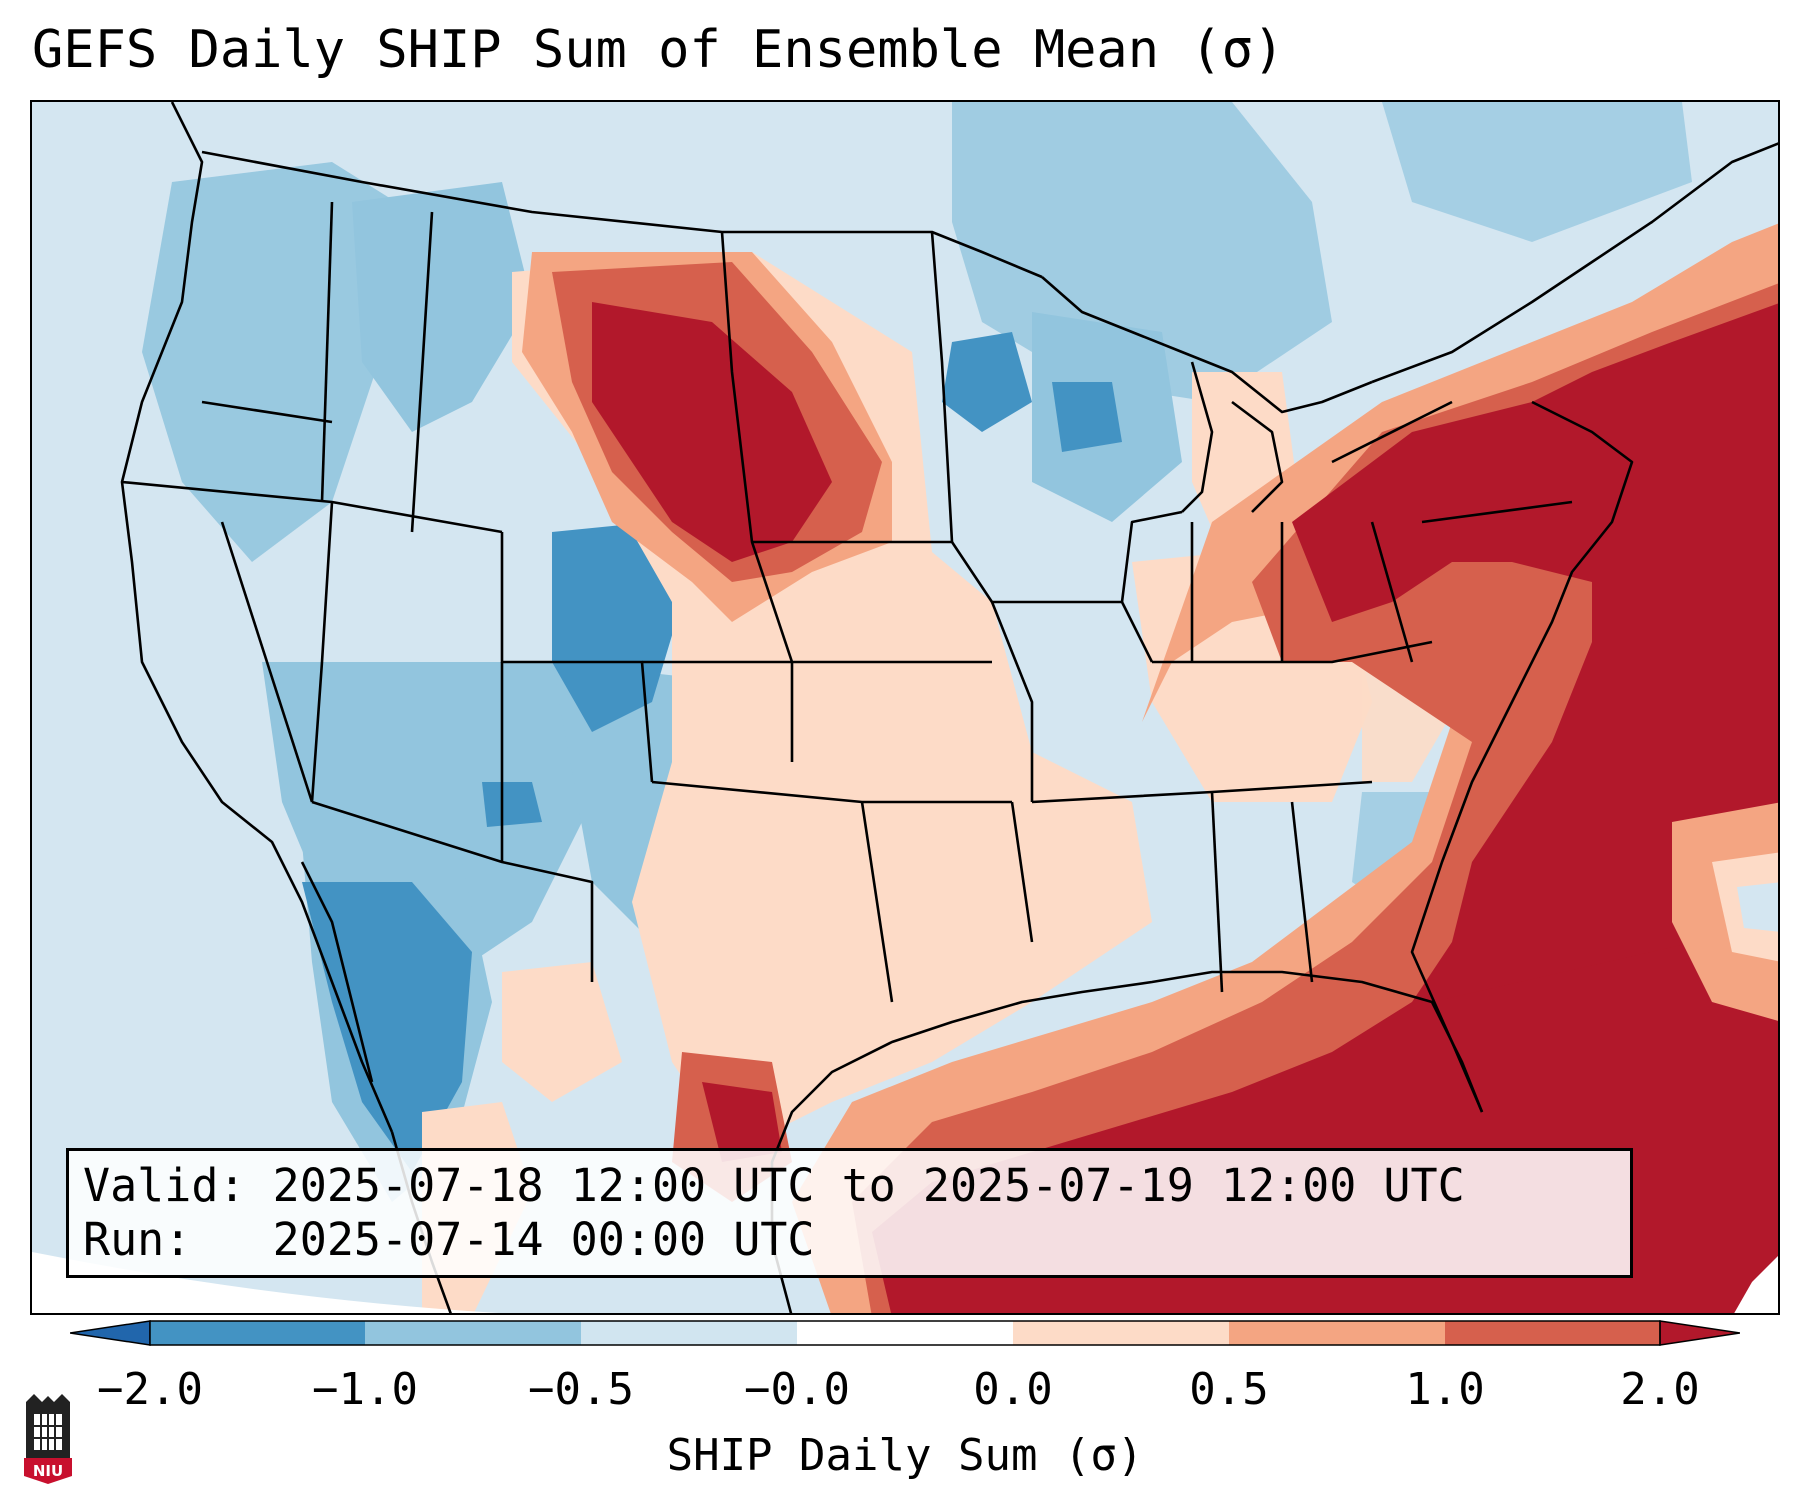 The height and width of the screenshot is (1506, 1803). I want to click on colorbar-tick-label: −0.0, so click(797, 1389).